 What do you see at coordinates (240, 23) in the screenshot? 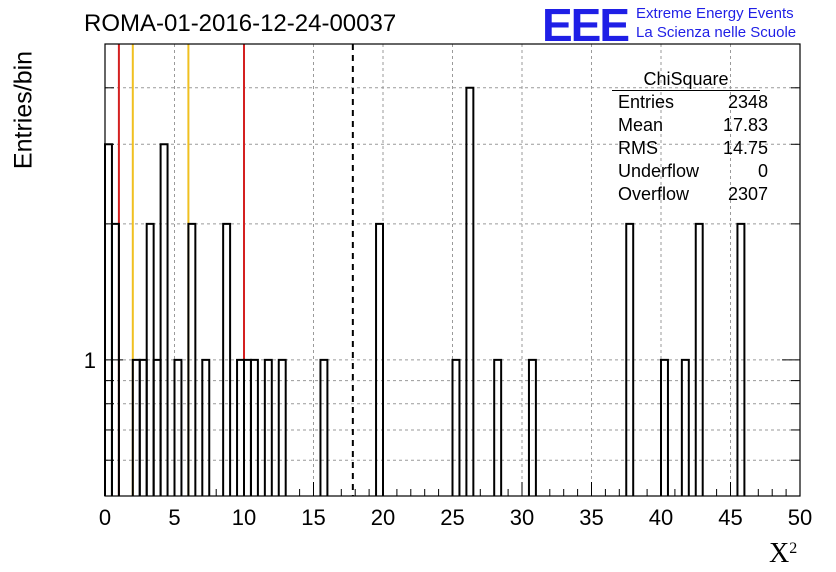
I see `chart-title: ROMA-01-2016-12-24-00037` at bounding box center [240, 23].